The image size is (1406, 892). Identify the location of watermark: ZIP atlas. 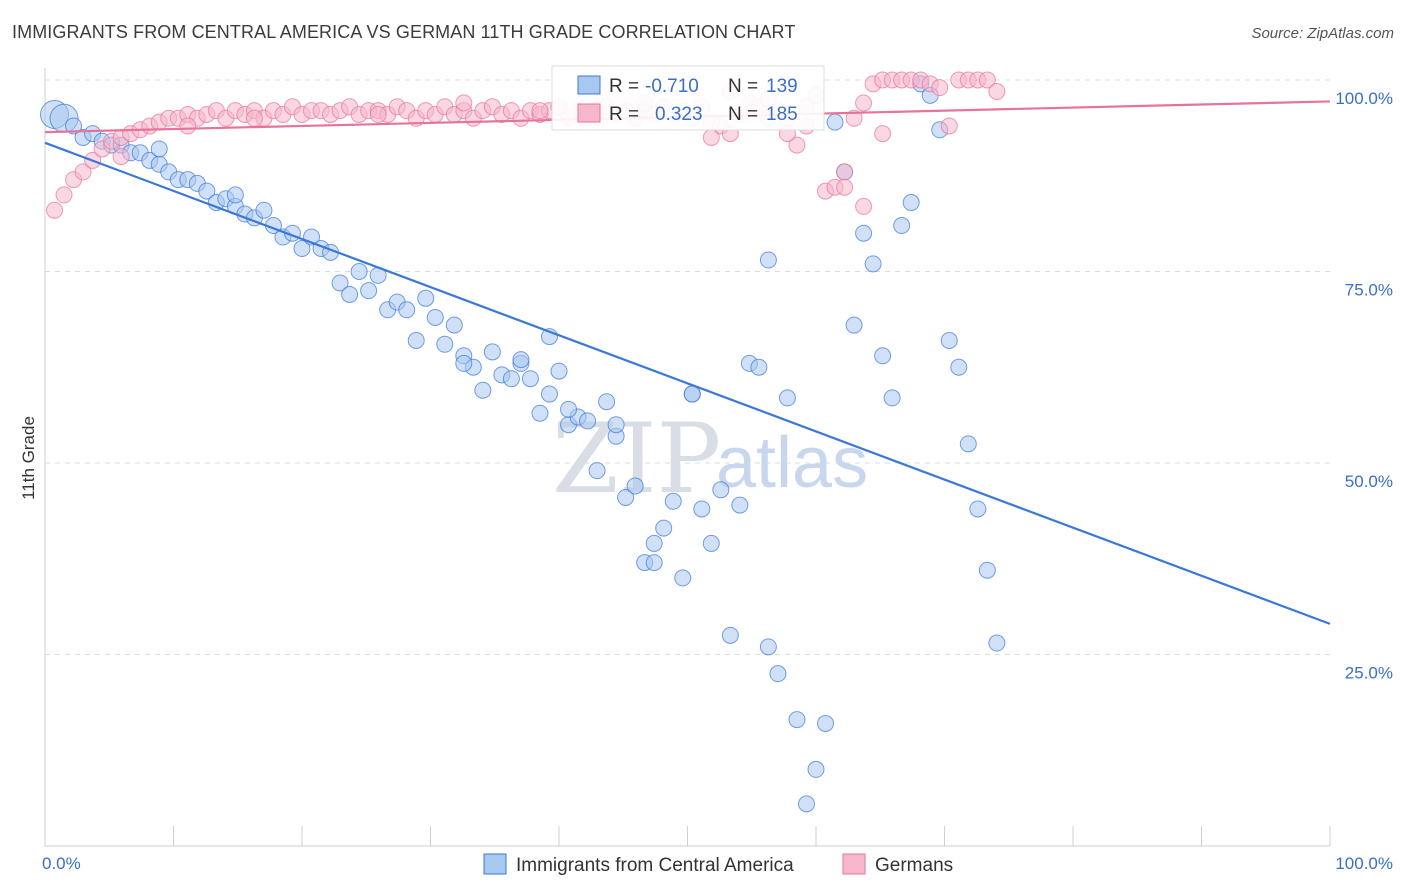
(710, 459).